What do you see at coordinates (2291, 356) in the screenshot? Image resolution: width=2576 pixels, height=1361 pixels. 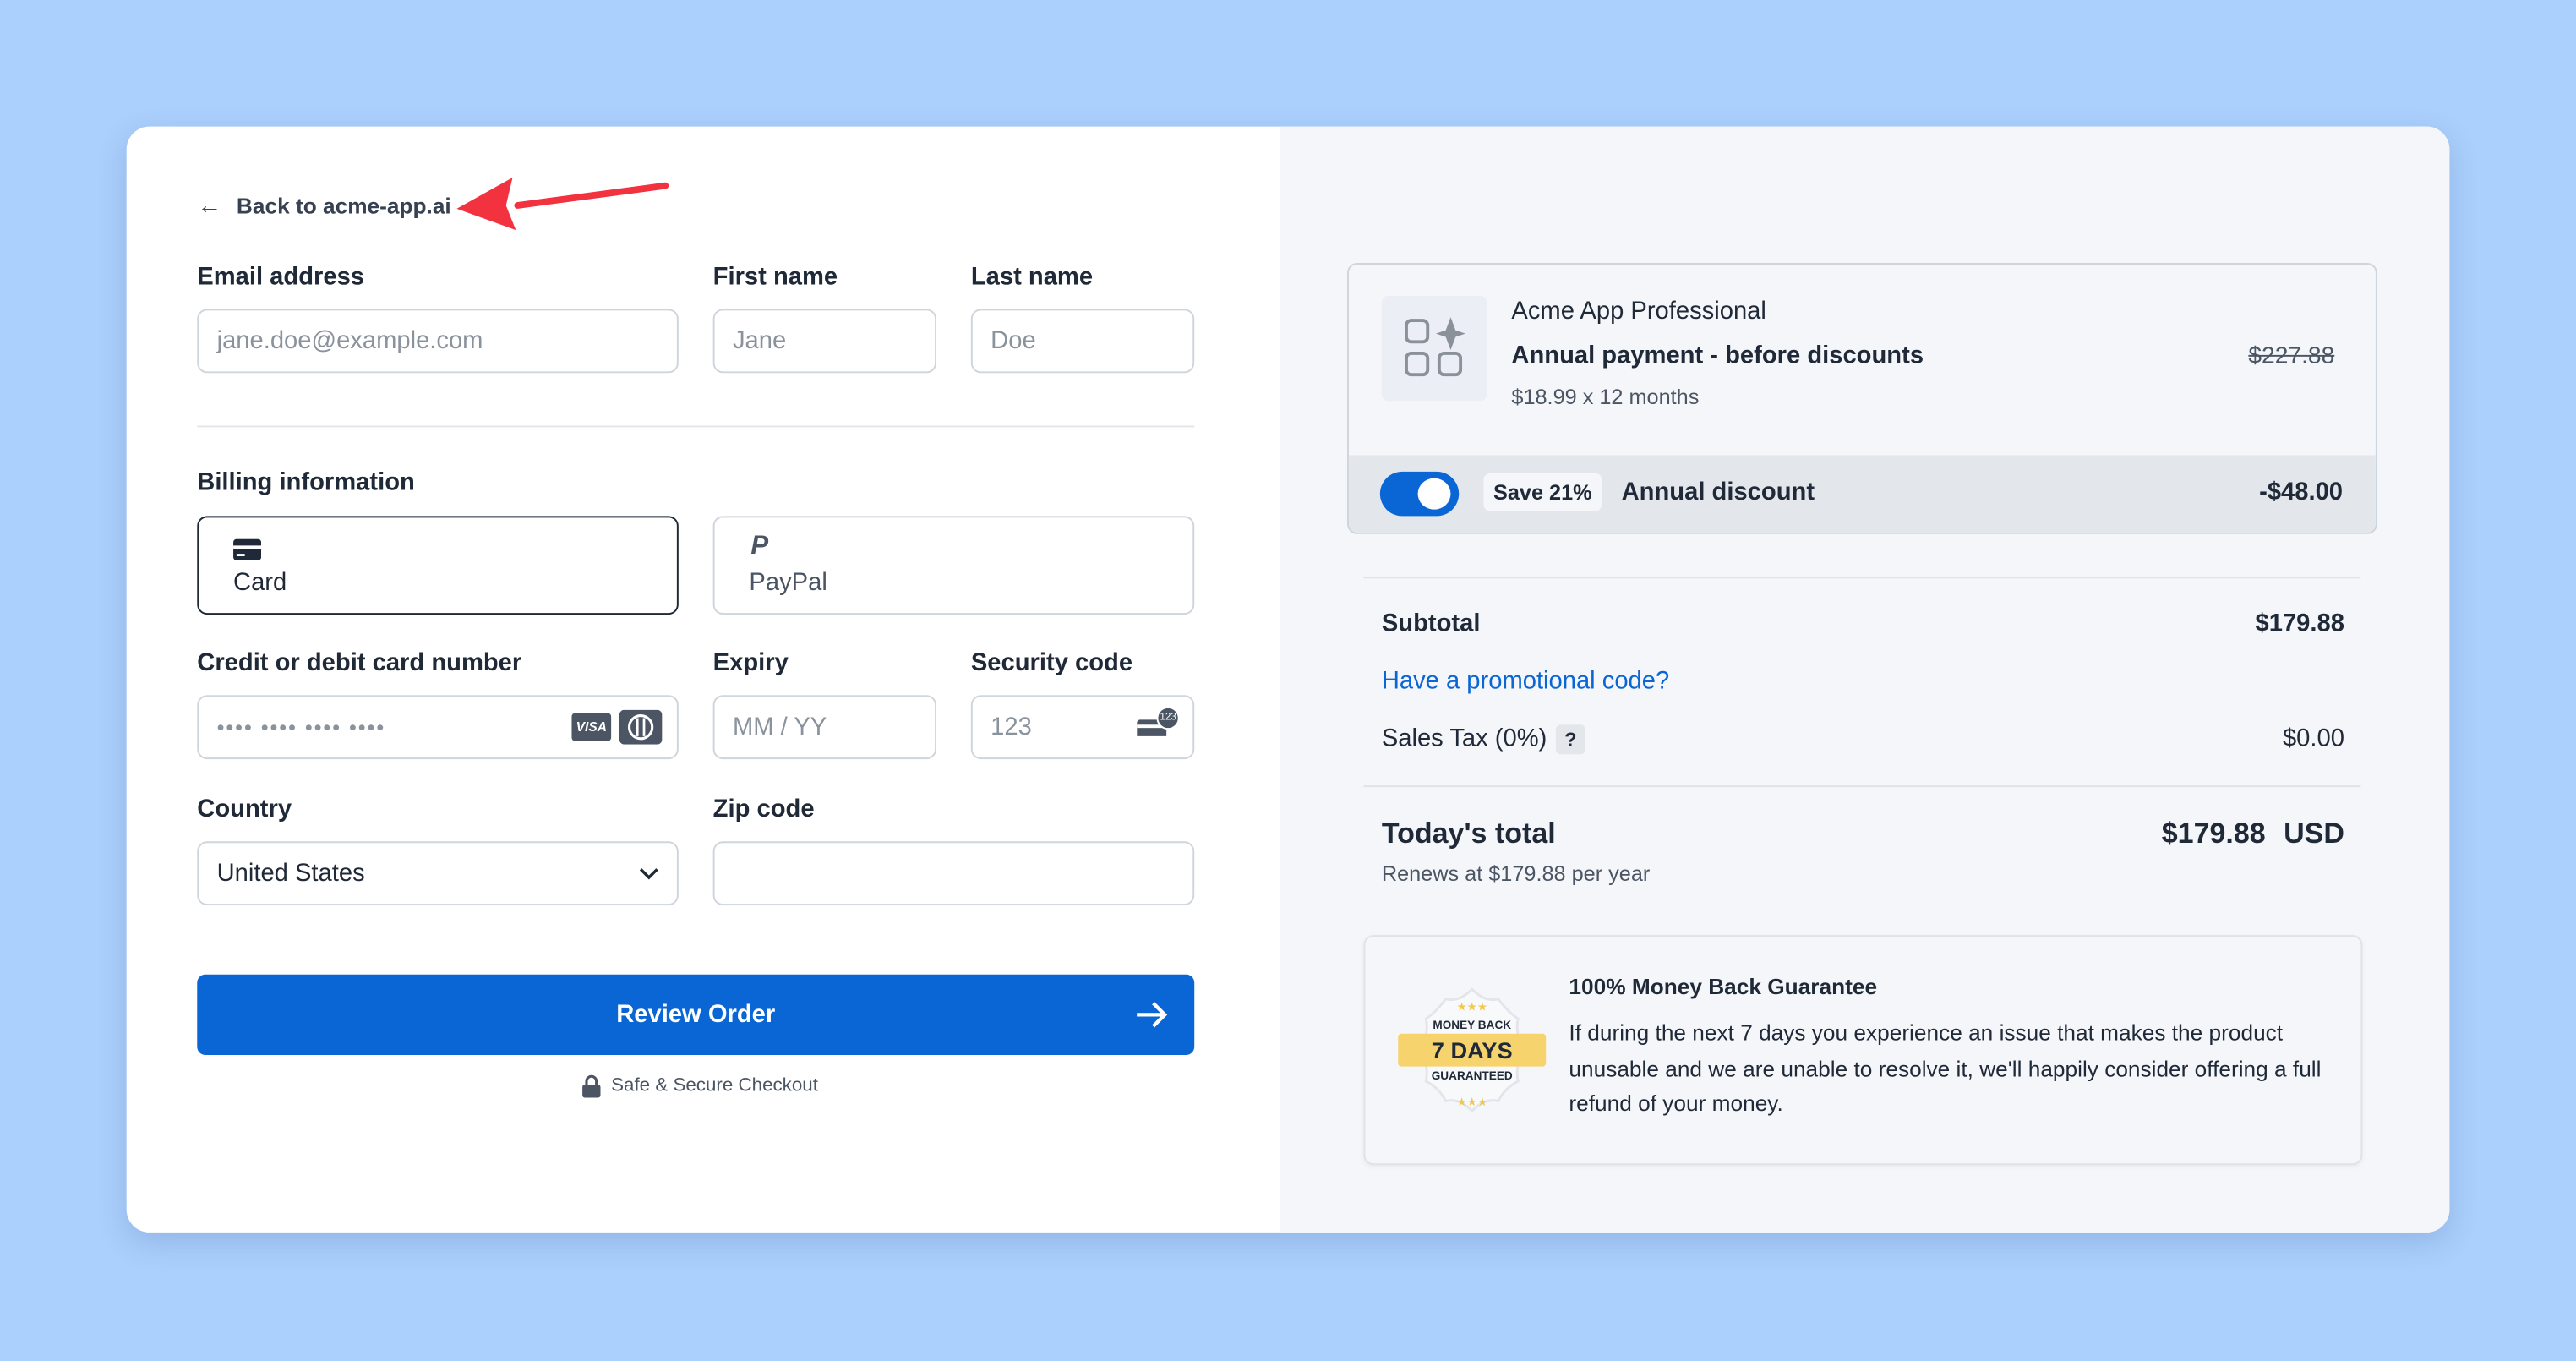 I see `original-price: $227.88` at bounding box center [2291, 356].